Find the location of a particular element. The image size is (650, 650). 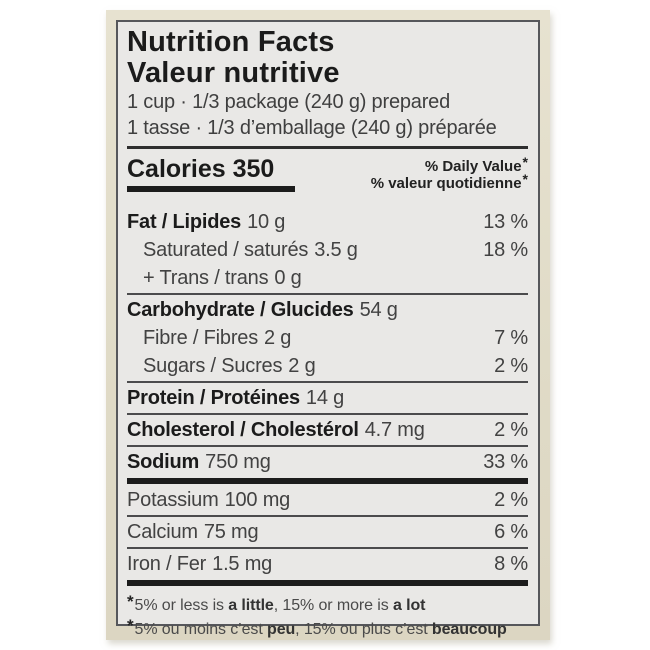

daily-value-en: % Daily Value* is located at coordinates (449, 164).